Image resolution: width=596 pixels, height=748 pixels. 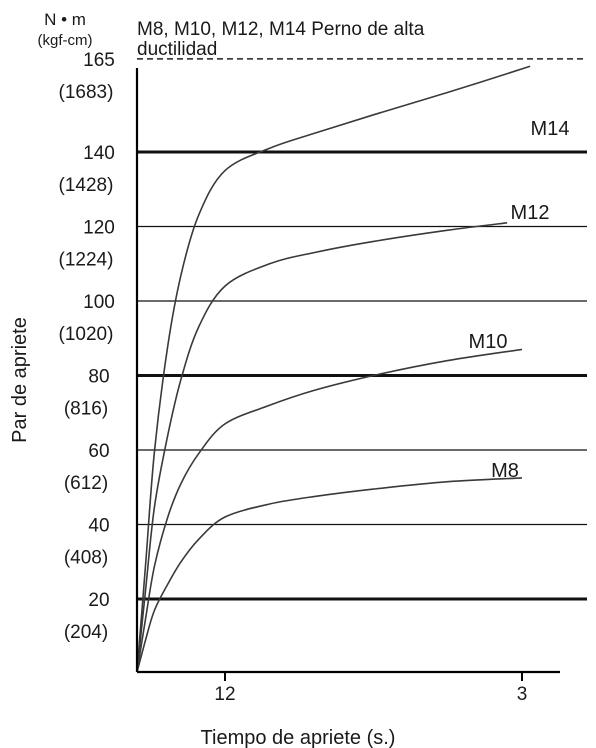 What do you see at coordinates (370, 688) in the screenshot?
I see `x-tick-labels: 12 3` at bounding box center [370, 688].